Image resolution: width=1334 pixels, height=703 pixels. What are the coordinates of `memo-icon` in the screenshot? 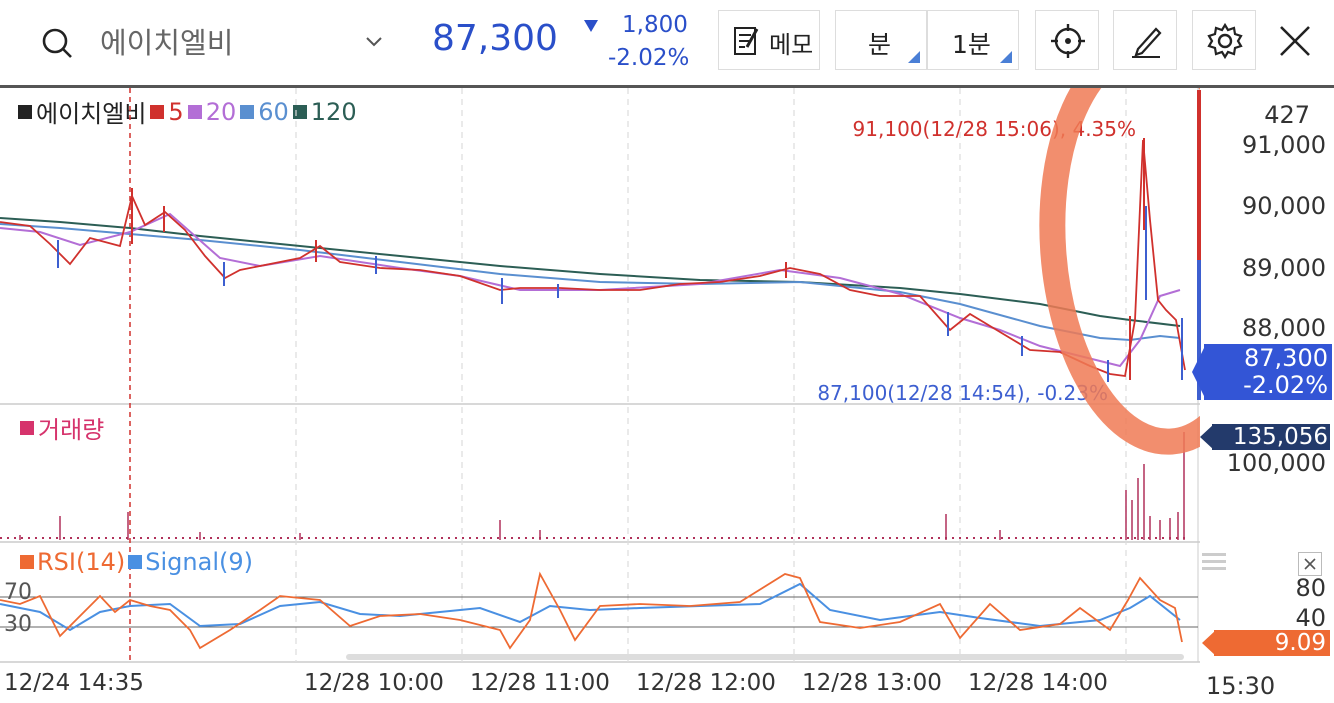 It's located at (747, 43).